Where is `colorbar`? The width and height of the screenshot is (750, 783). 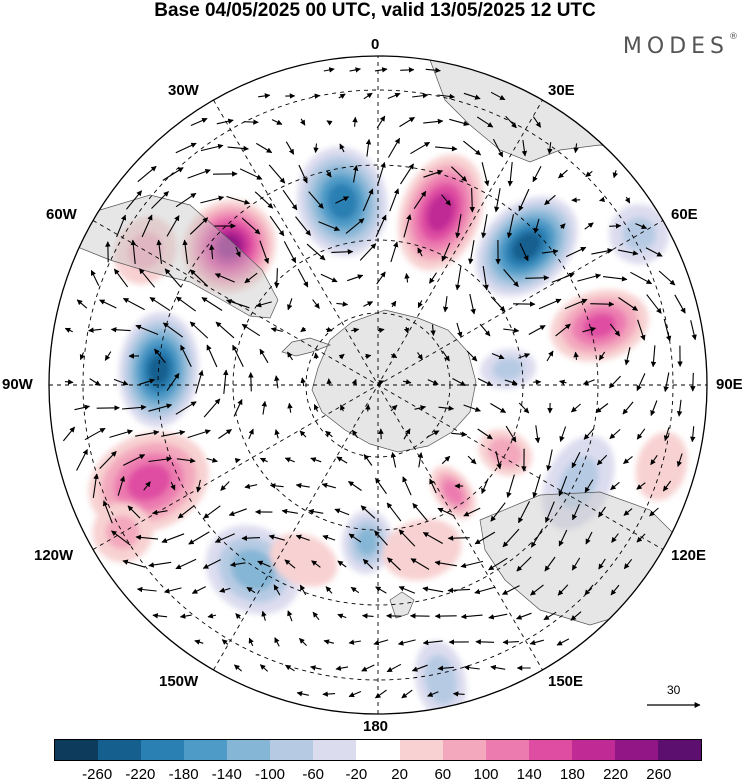
colorbar is located at coordinates (378, 750).